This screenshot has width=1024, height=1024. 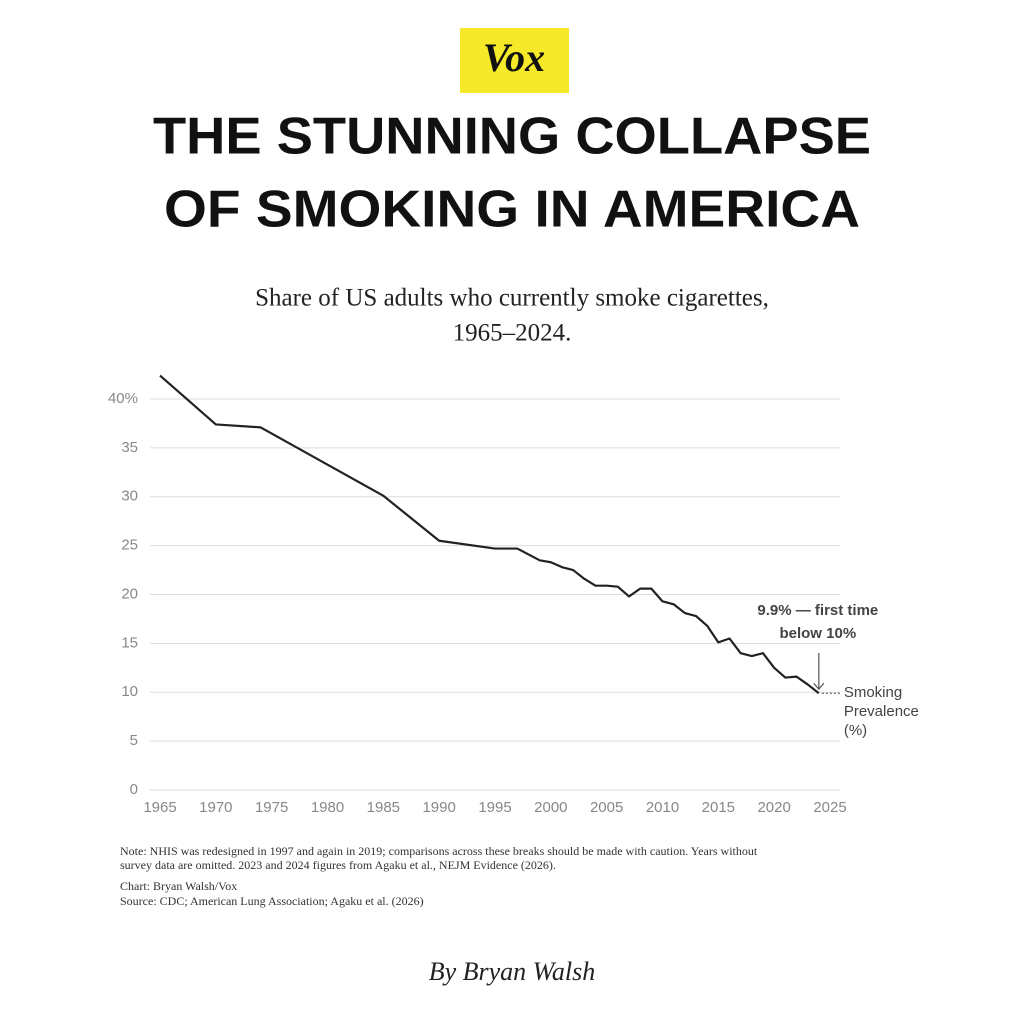 I want to click on title: OF SMOKING IN AMERICA, so click(x=512, y=210).